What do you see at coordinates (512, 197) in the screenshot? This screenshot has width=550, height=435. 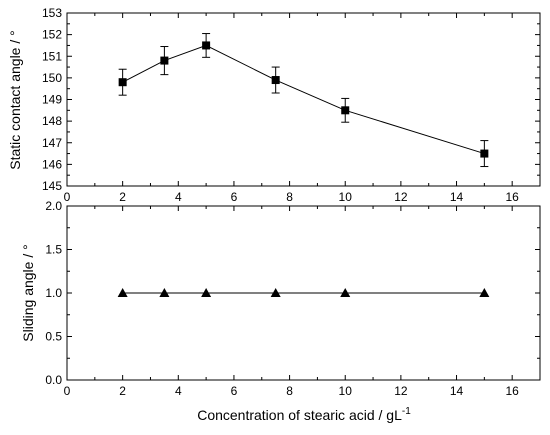 I see `top-x-tick-label: 16` at bounding box center [512, 197].